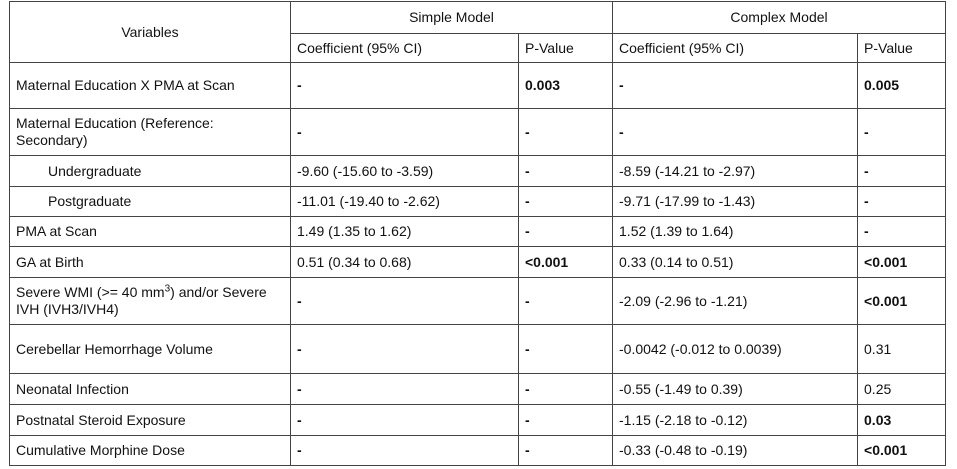 This screenshot has width=957, height=469. What do you see at coordinates (735, 349) in the screenshot?
I see `table-cell: -0.0042 (-0.012 to 0.0039)` at bounding box center [735, 349].